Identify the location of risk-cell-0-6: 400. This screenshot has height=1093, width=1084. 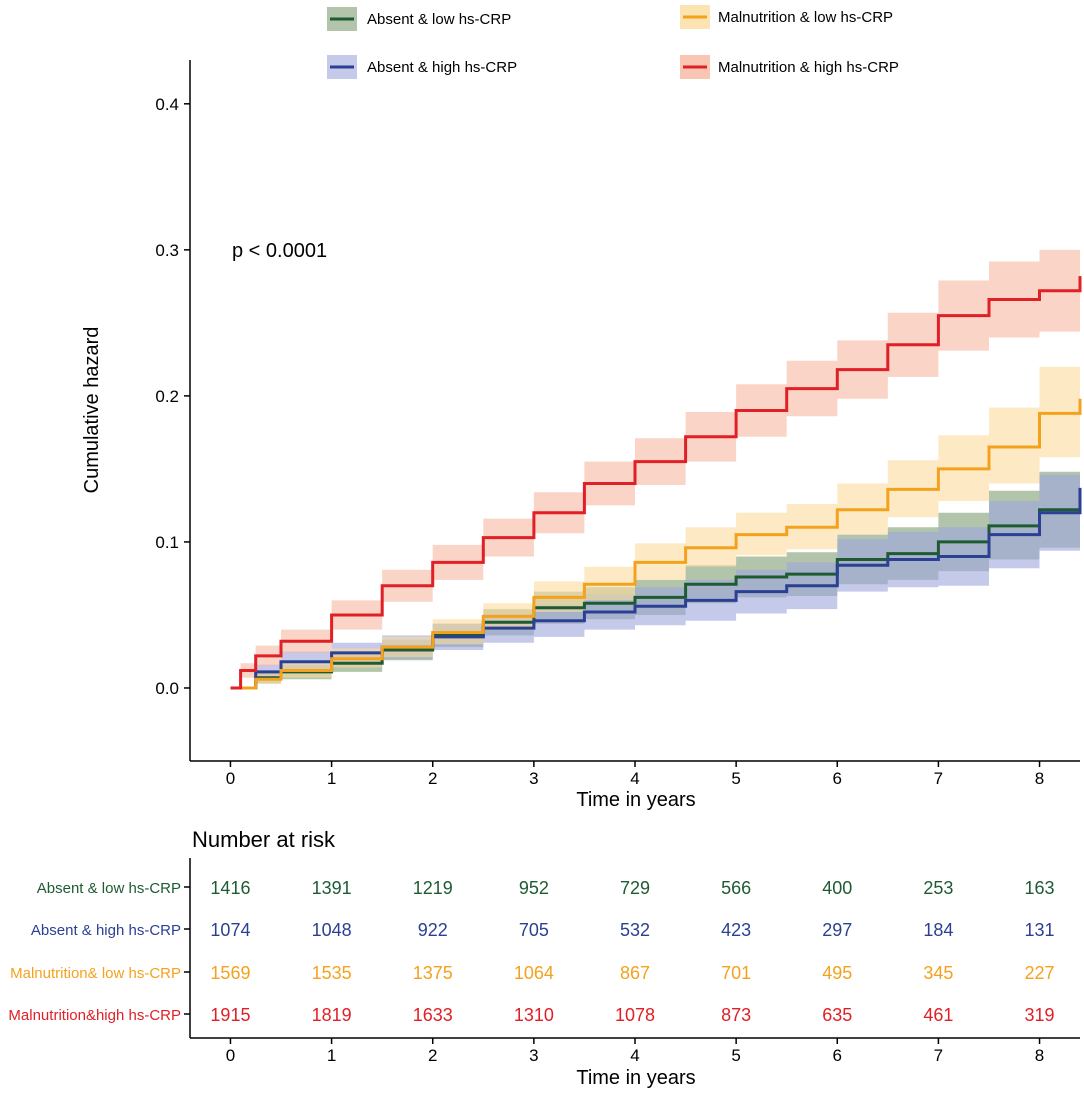
(837, 888).